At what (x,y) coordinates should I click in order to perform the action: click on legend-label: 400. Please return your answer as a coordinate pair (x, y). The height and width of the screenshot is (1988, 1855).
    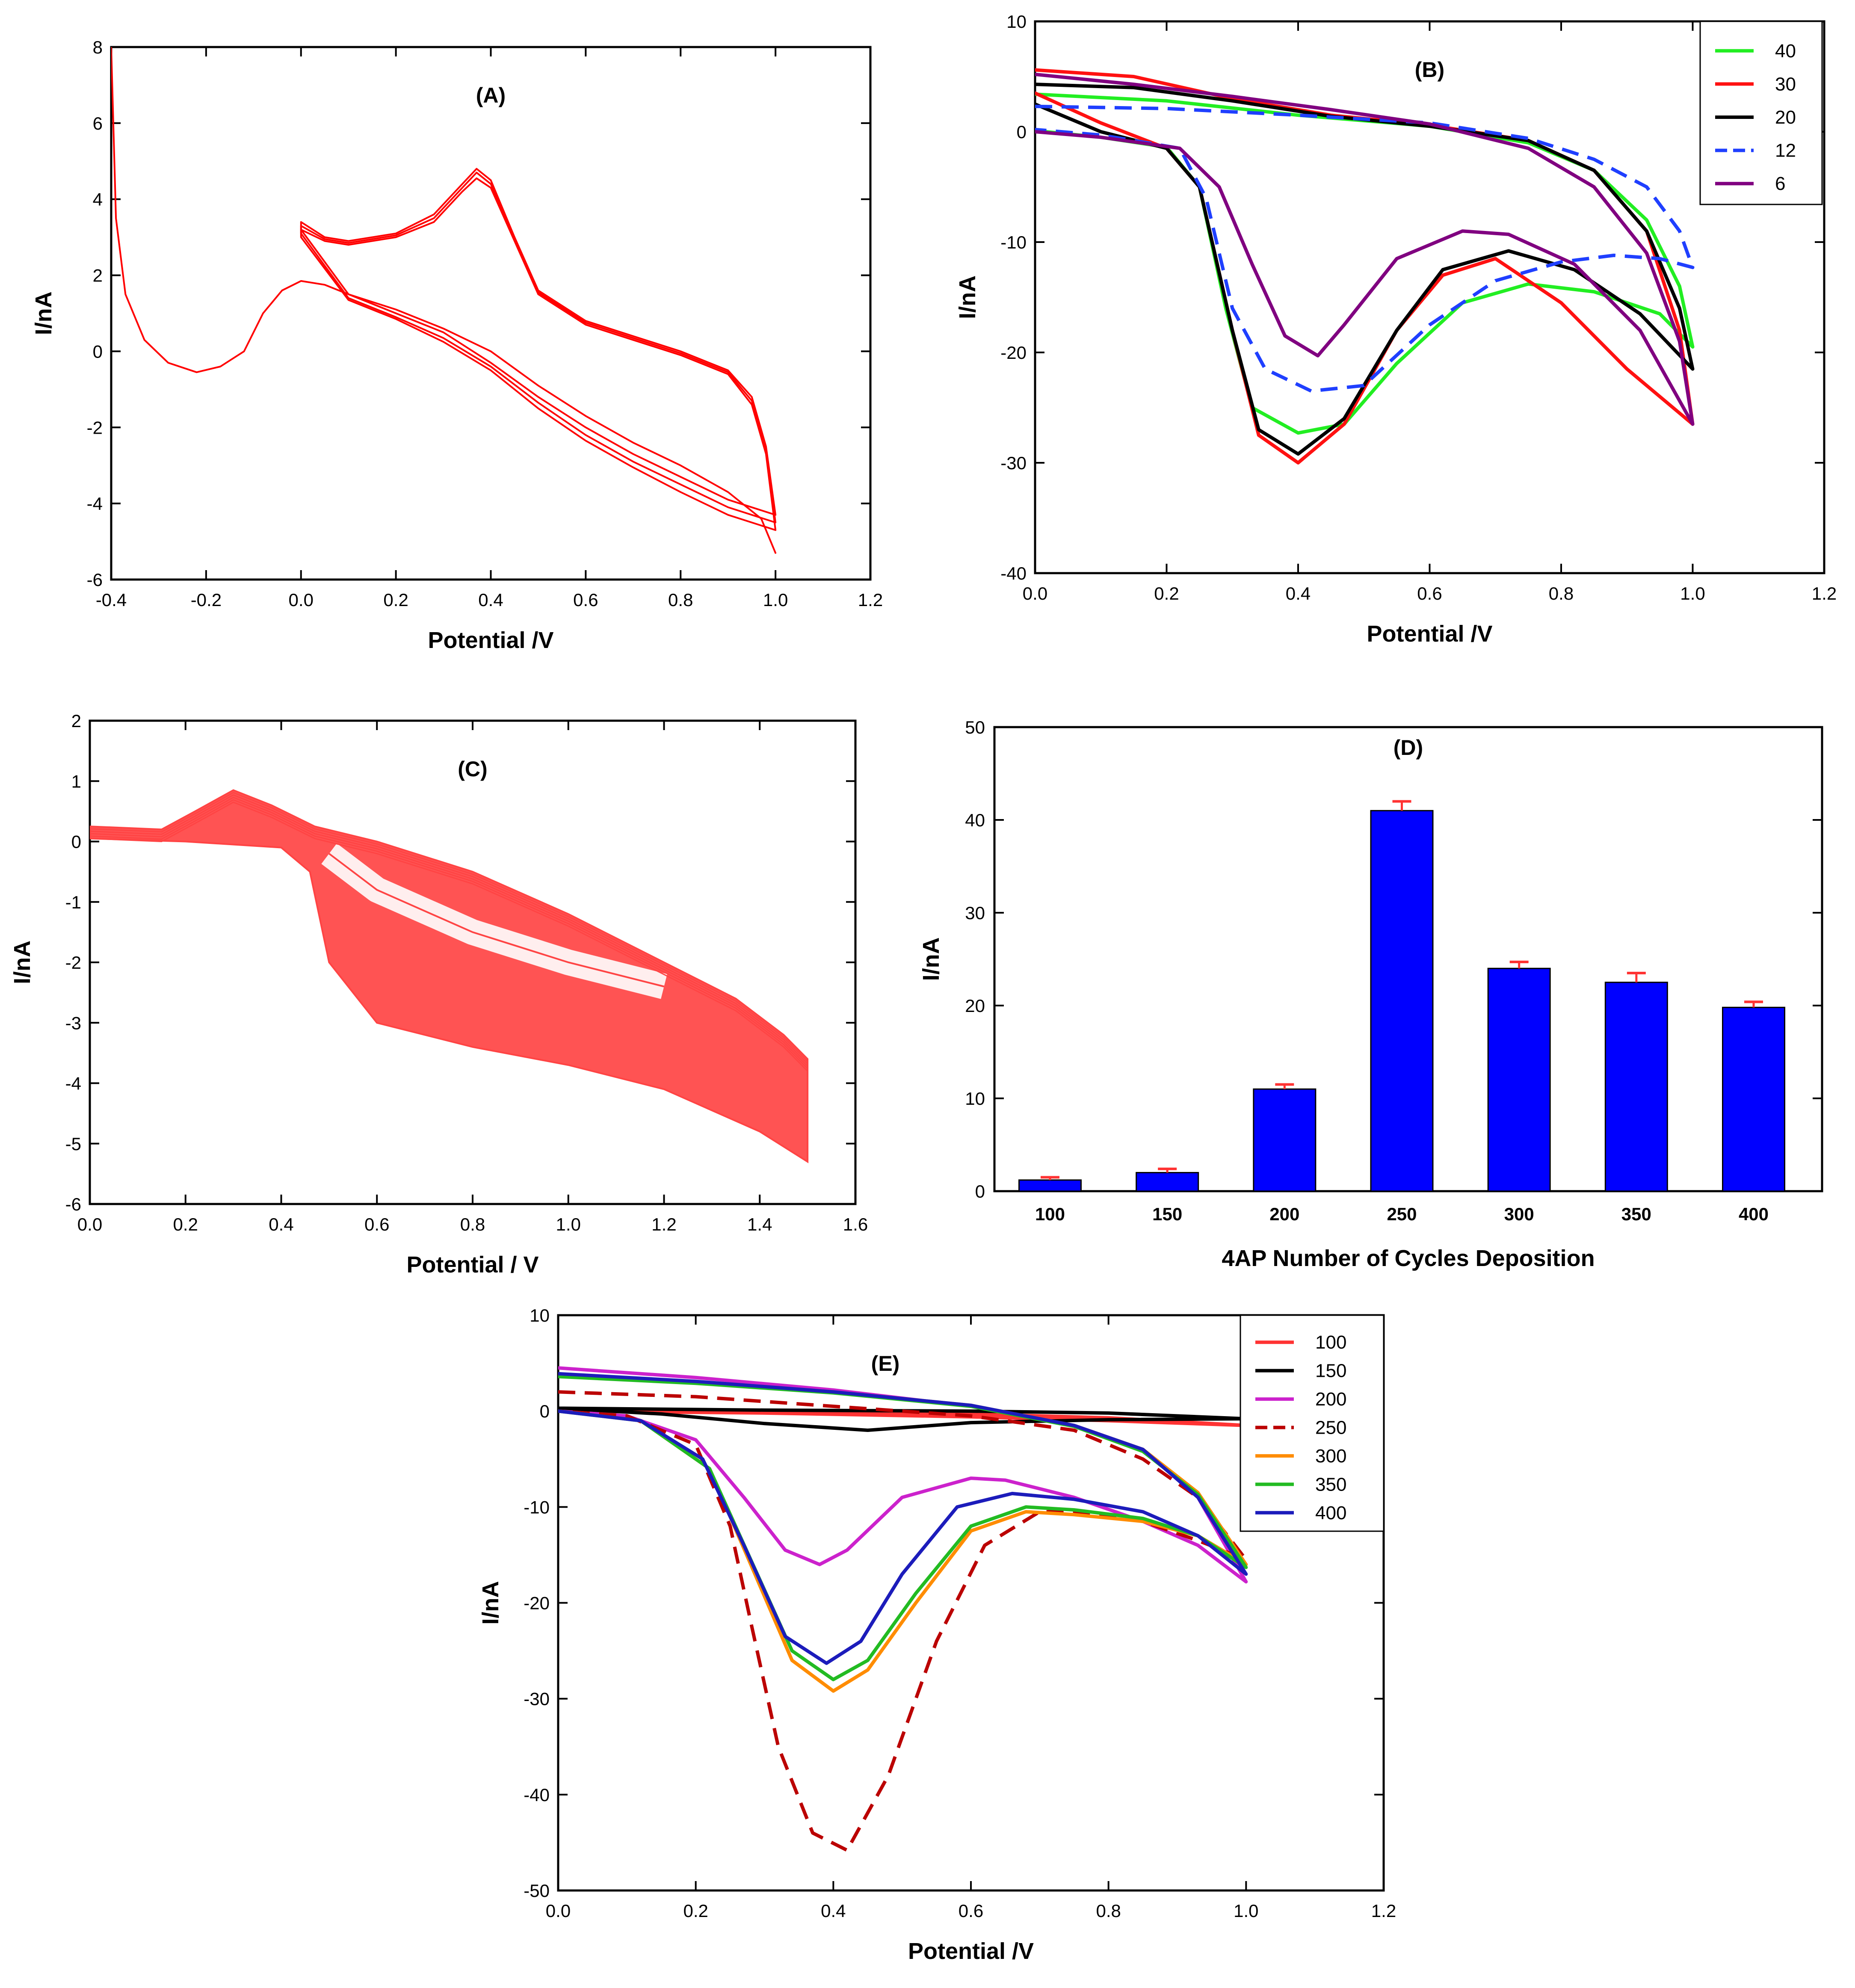
    Looking at the image, I should click on (1330, 1513).